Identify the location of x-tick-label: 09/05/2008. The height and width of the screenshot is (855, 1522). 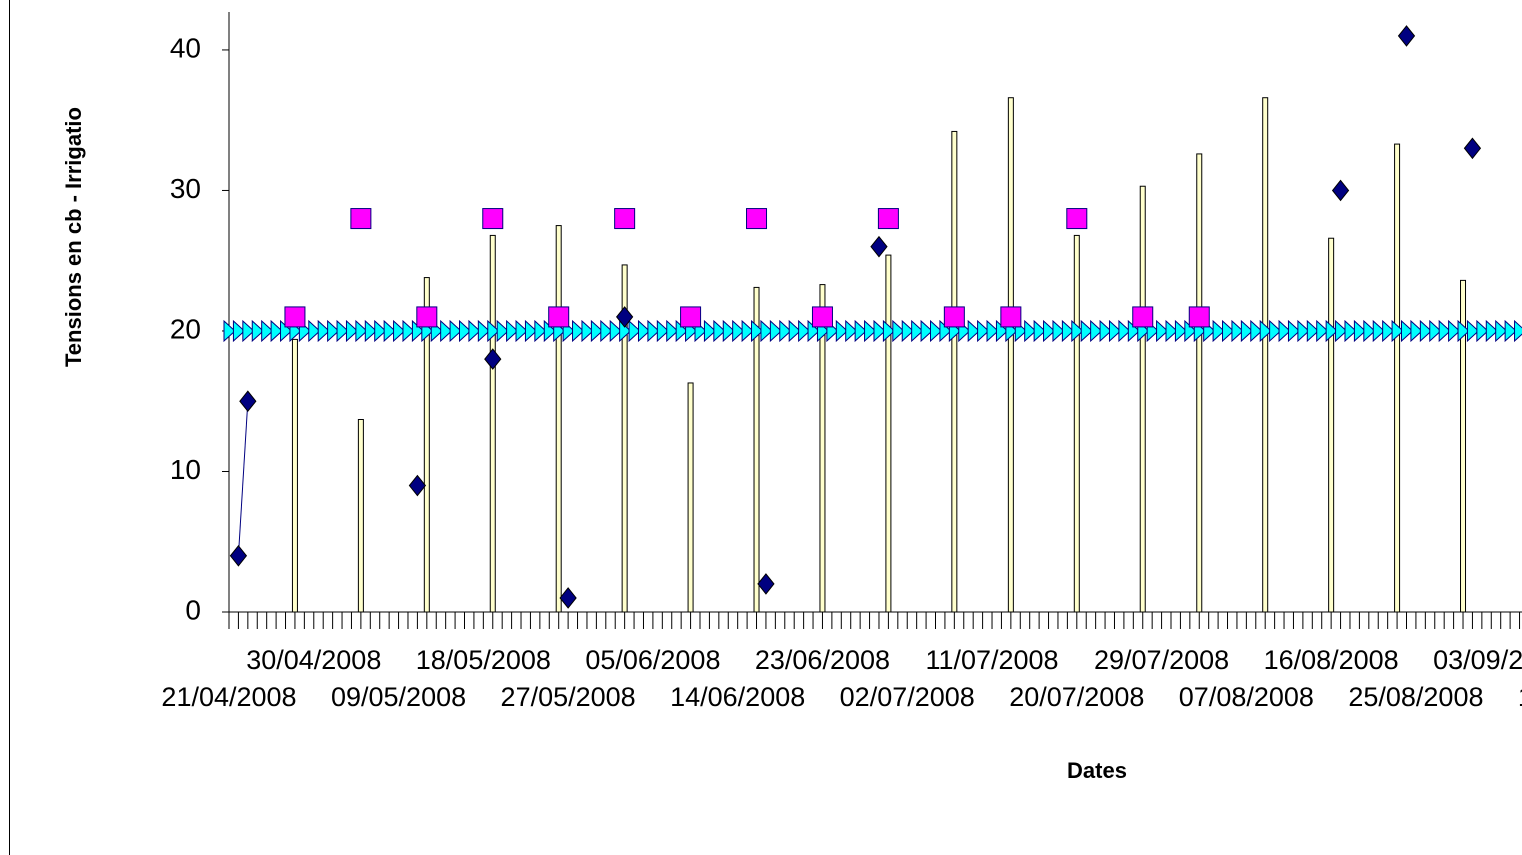
(398, 697).